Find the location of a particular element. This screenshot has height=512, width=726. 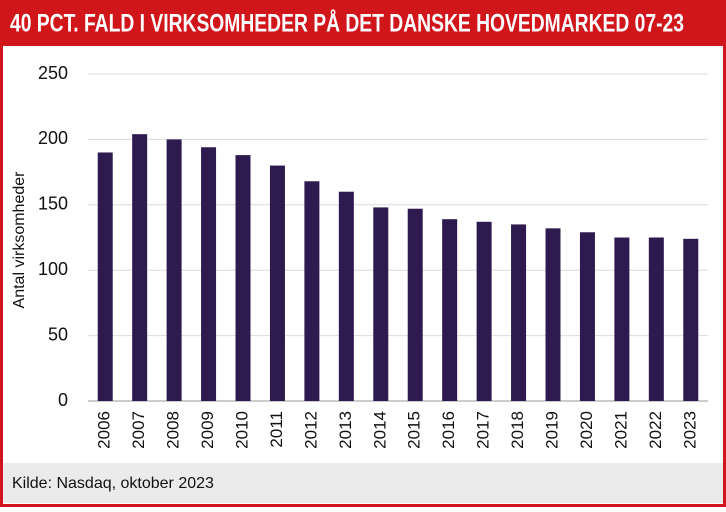

x-tick-label: 2019 is located at coordinates (551, 430).